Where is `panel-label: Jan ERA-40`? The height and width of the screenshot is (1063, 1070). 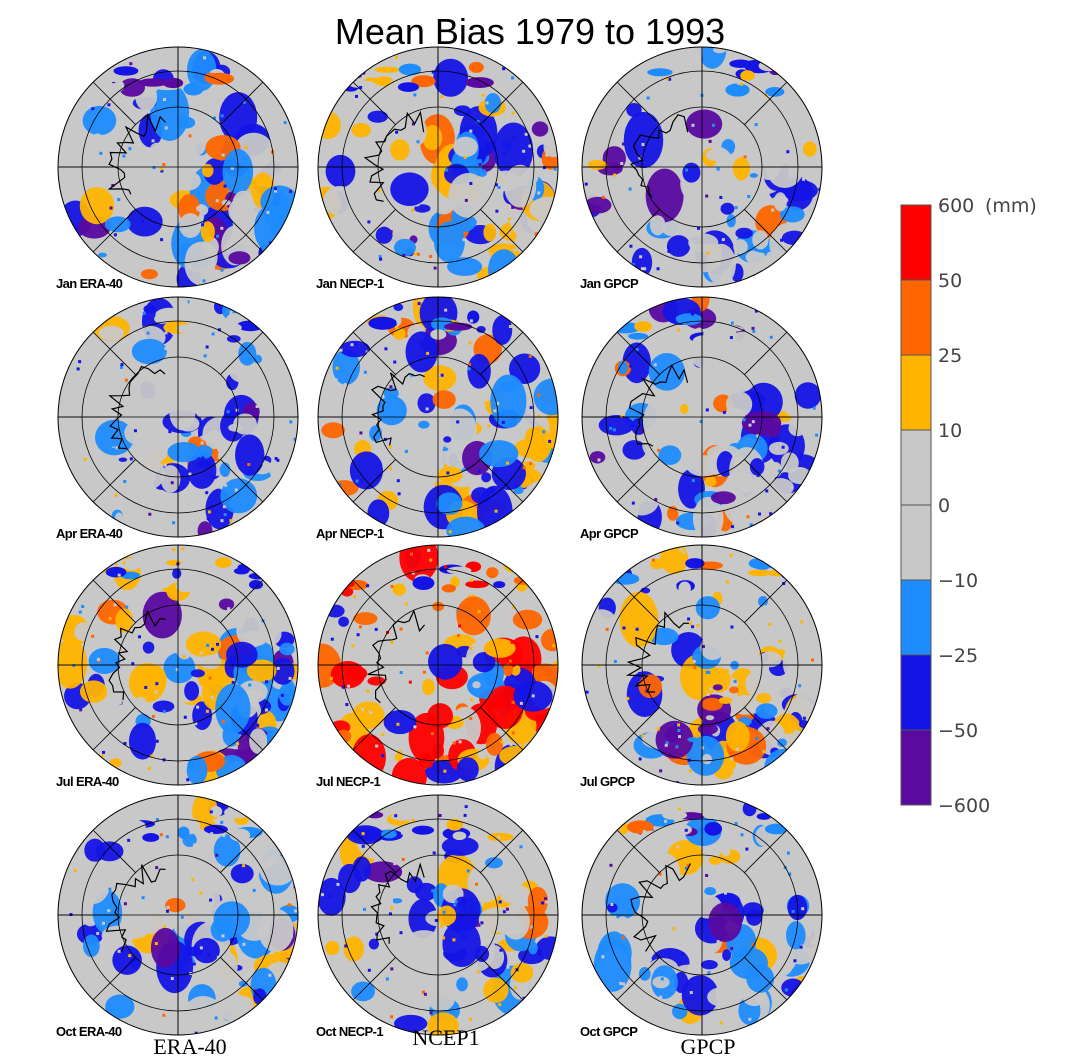 panel-label: Jan ERA-40 is located at coordinates (89, 283).